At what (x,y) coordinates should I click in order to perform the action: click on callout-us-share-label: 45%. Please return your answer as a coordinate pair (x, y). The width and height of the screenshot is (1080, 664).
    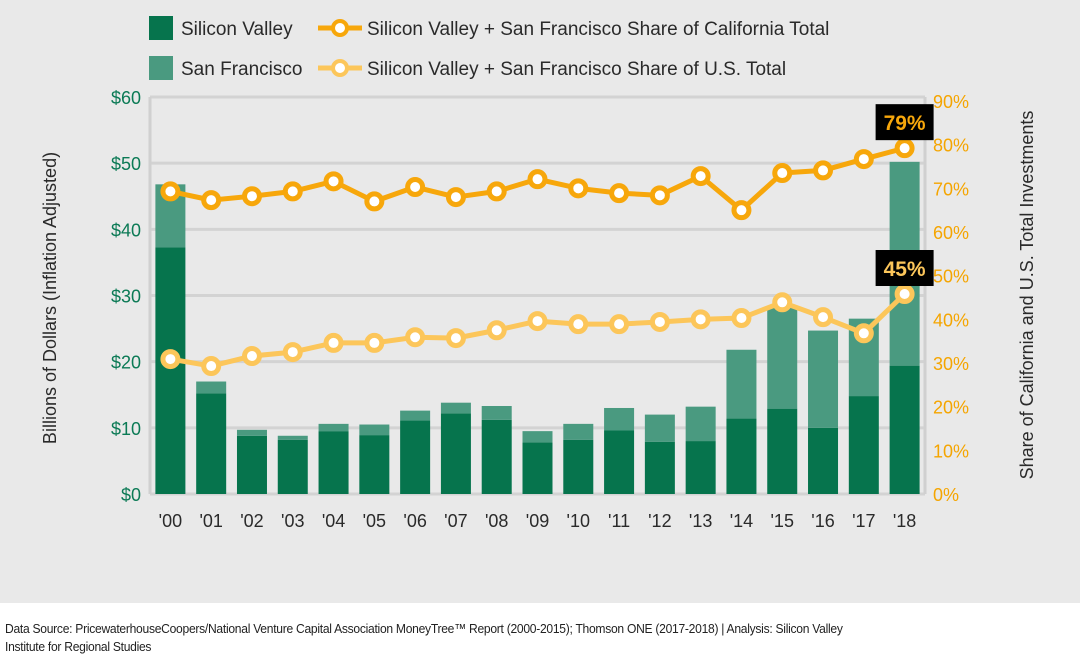
    Looking at the image, I should click on (905, 269).